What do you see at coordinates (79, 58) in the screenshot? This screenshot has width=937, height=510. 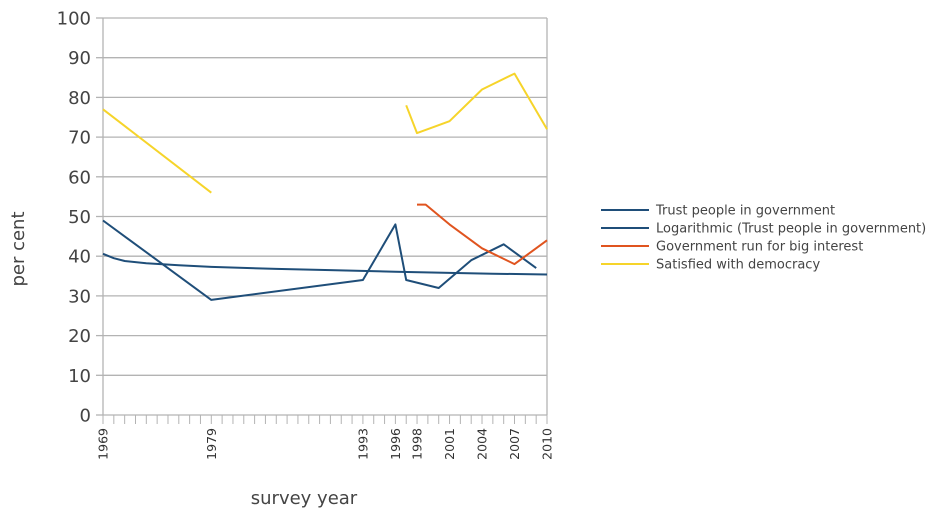 I see `y-tick-label: 90` at bounding box center [79, 58].